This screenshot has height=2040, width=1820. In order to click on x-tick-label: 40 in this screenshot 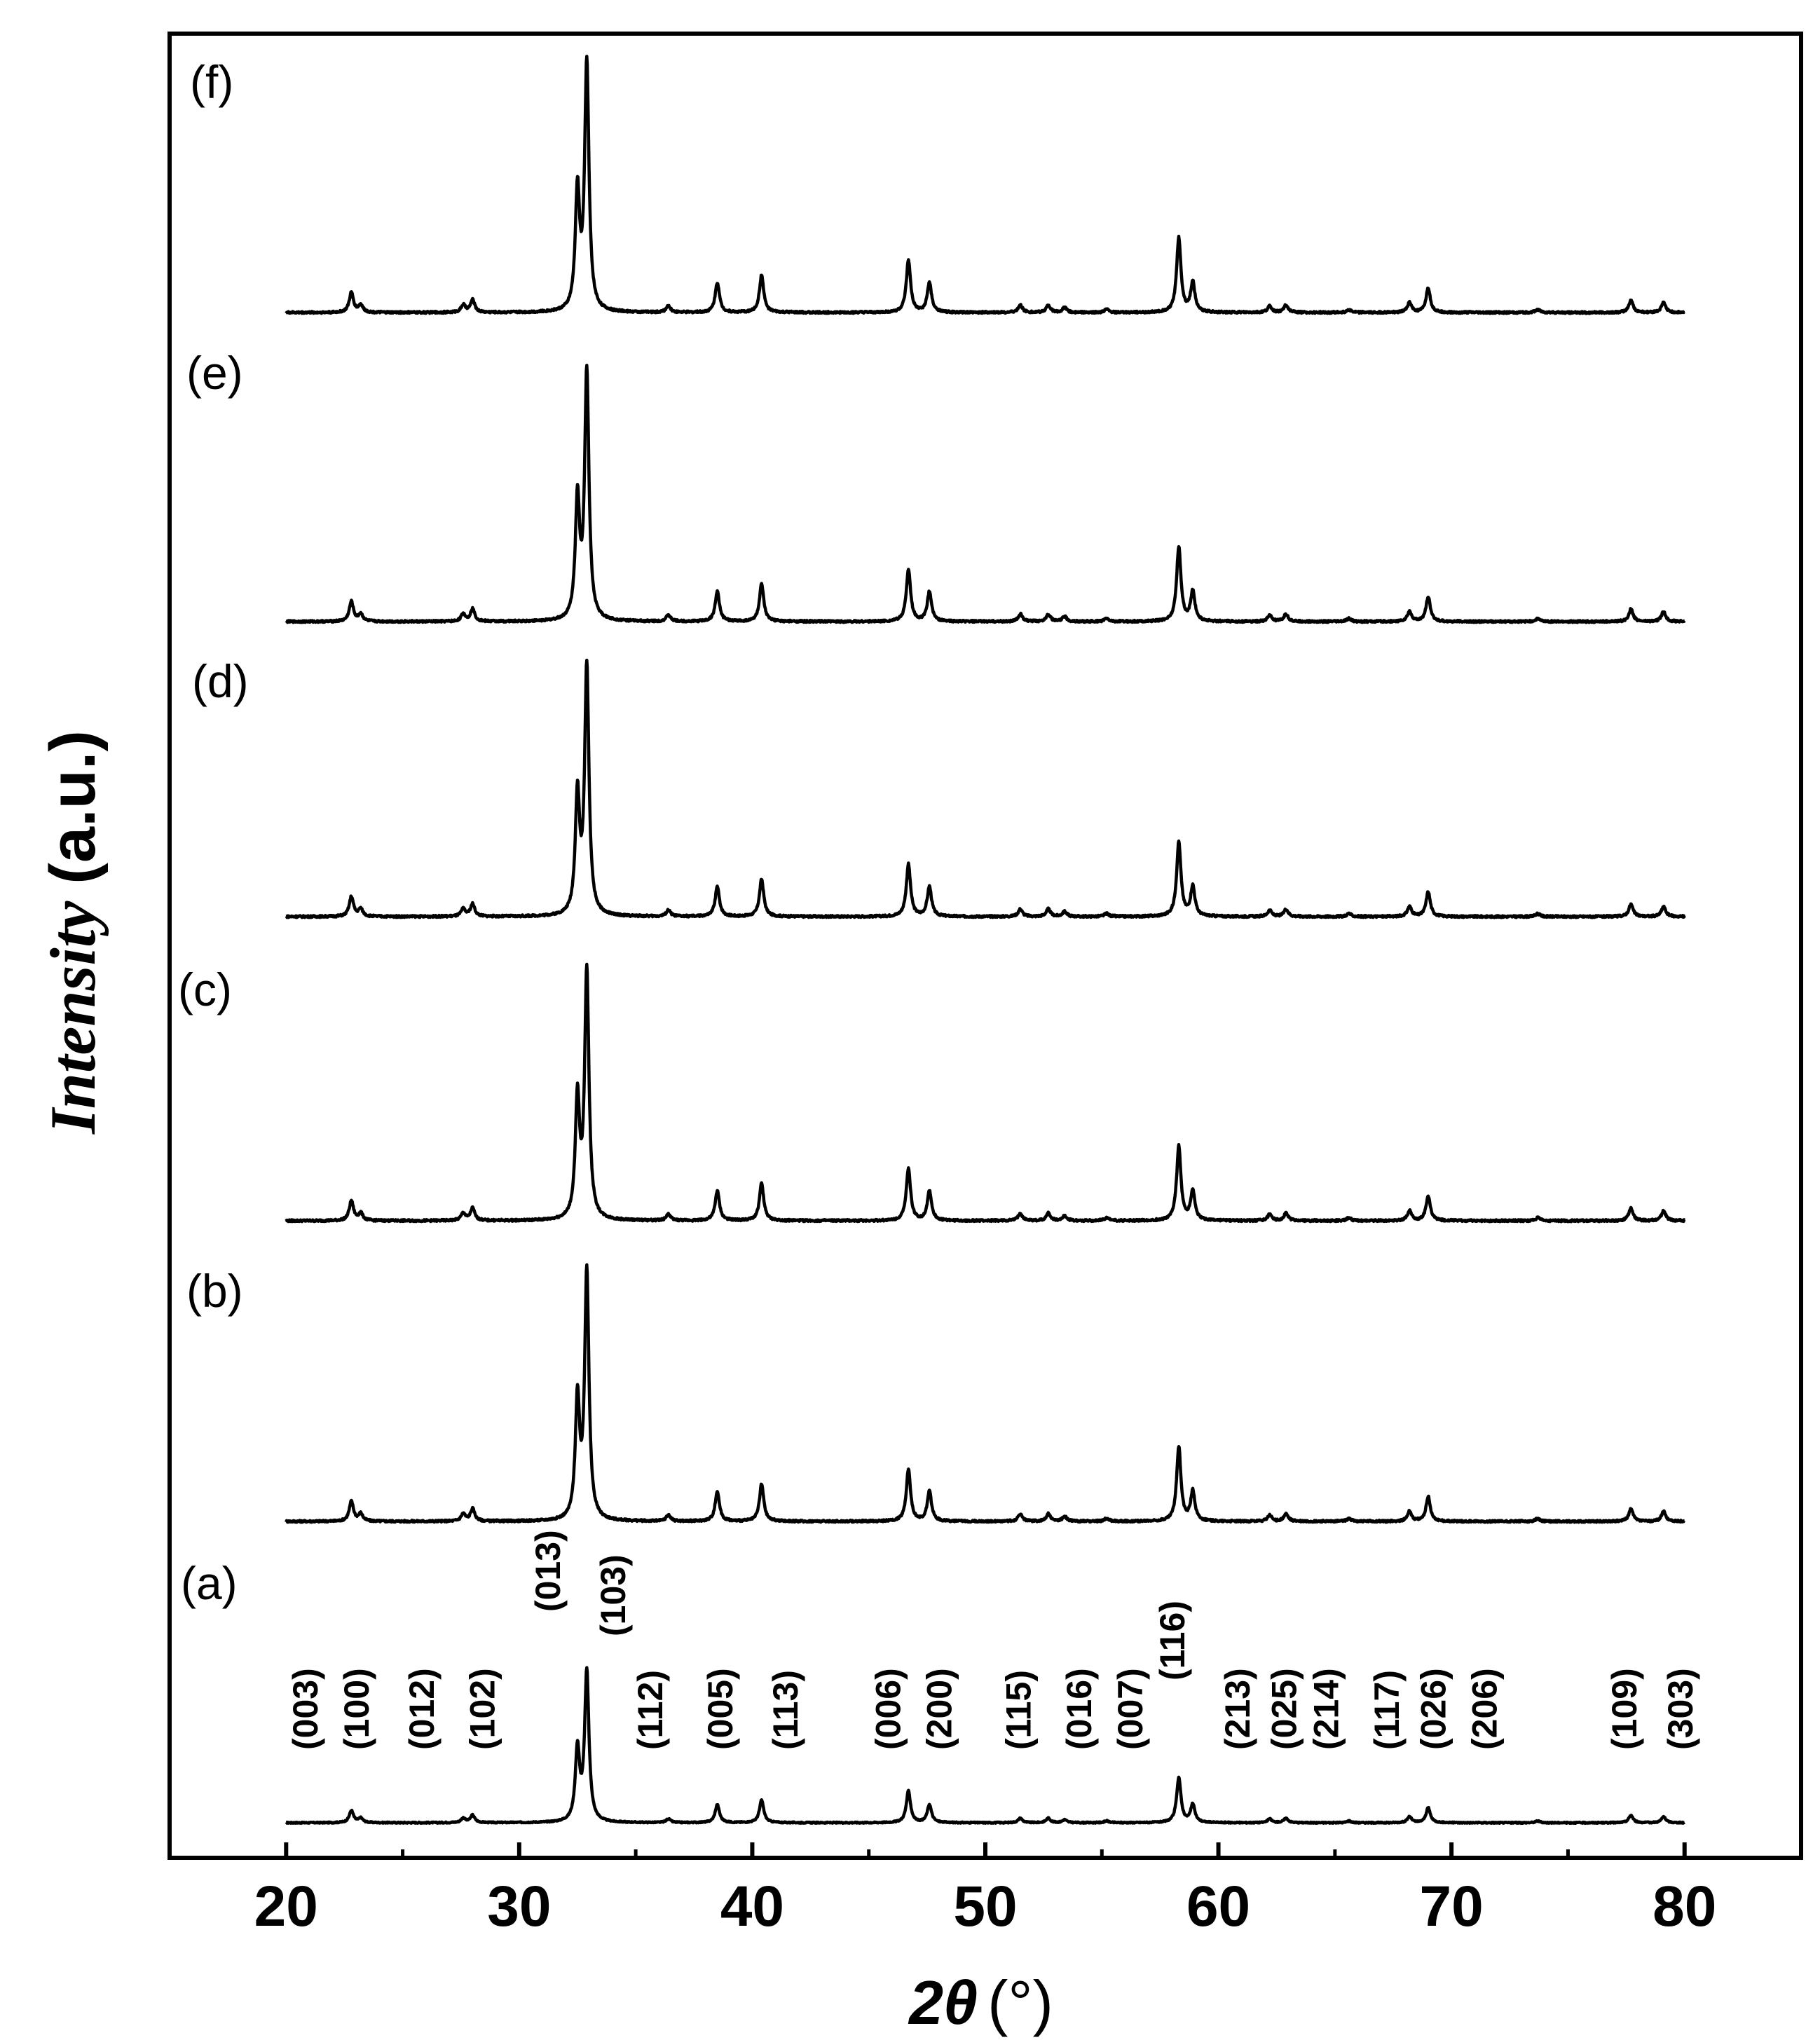, I will do `click(752, 1907)`.